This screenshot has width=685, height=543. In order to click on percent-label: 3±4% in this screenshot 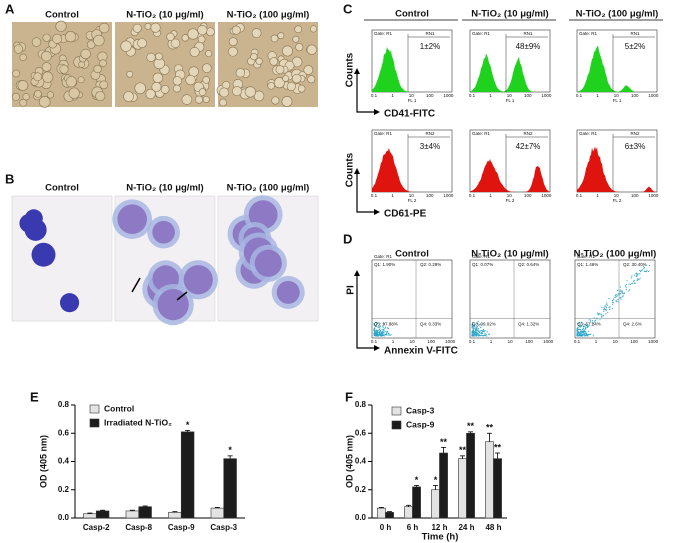, I will do `click(430, 146)`.